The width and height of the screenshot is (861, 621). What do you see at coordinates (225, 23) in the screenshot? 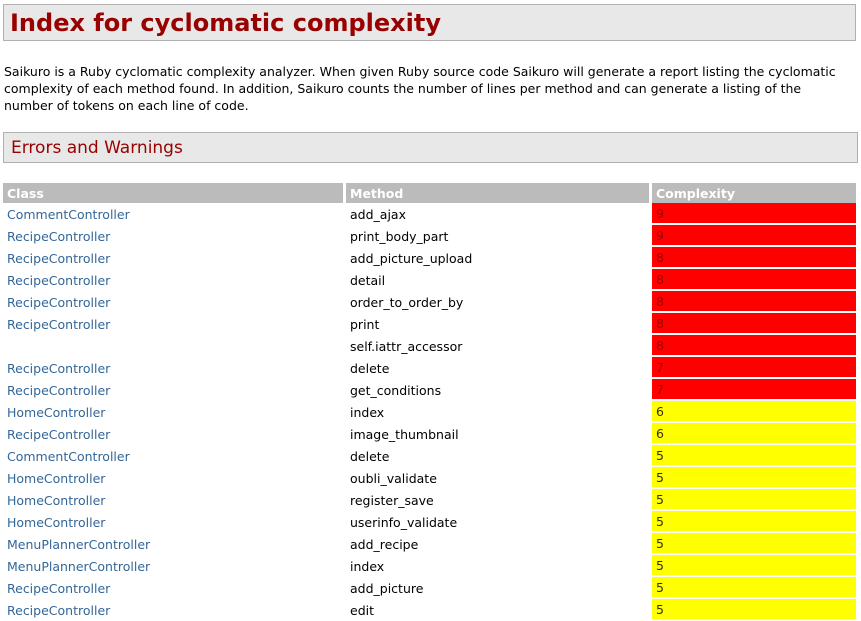
I see `page-title: Index for cyclomatic complexity` at bounding box center [225, 23].